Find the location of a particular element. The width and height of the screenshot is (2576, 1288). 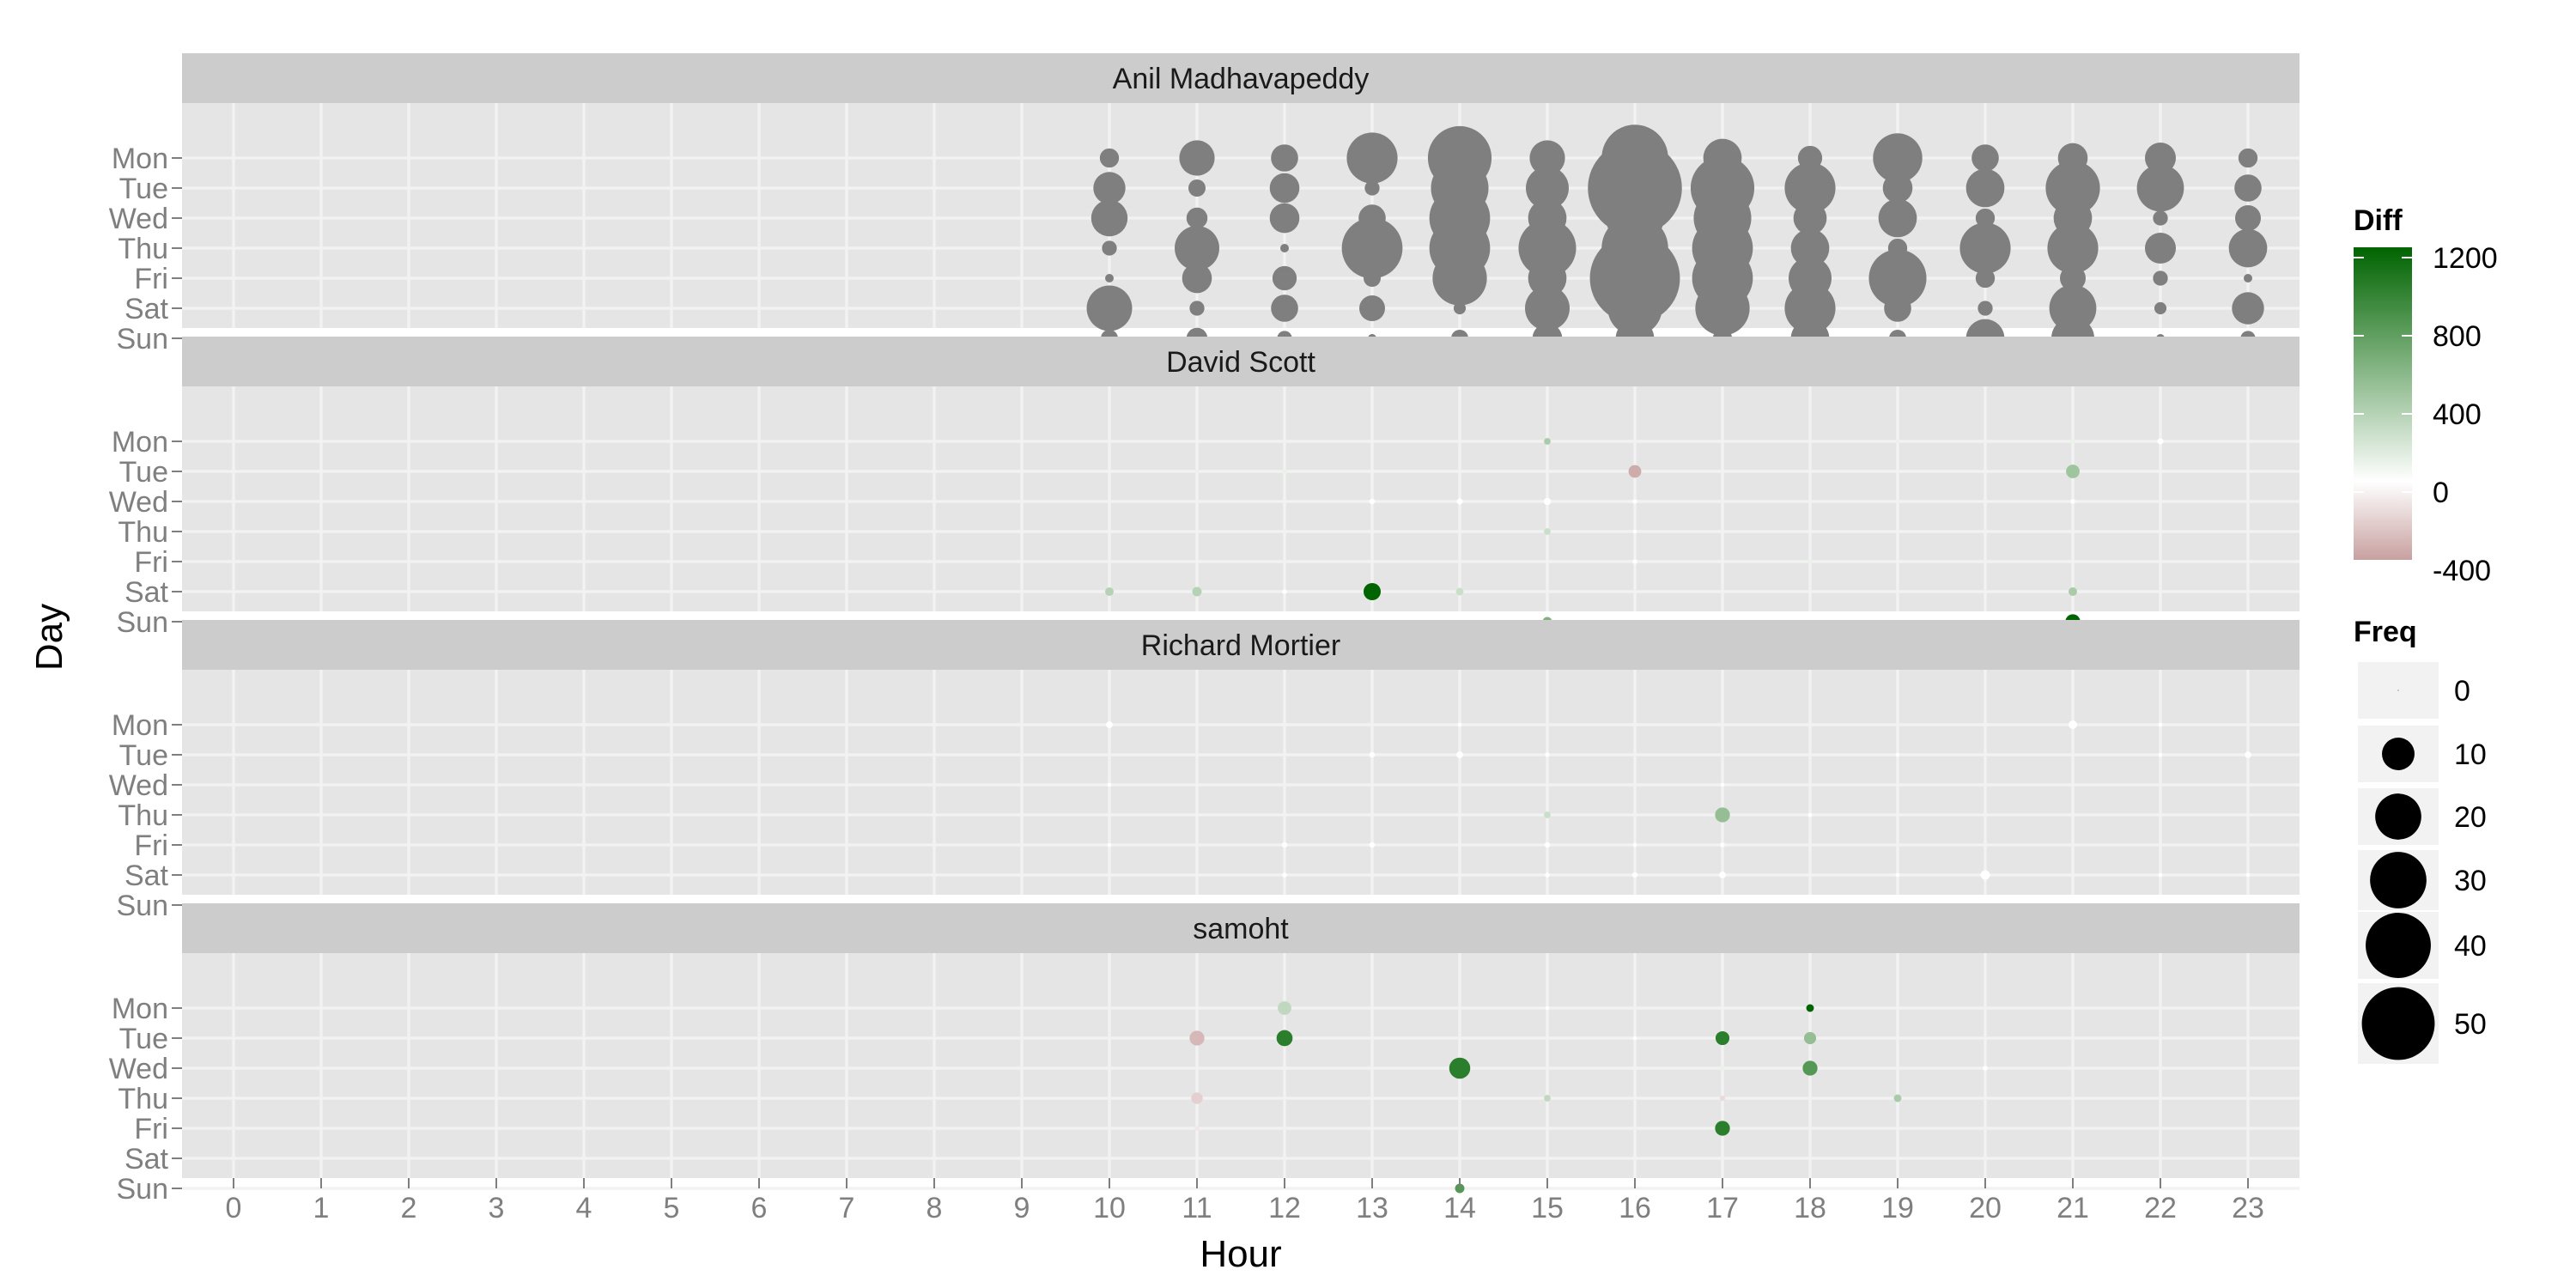

diff-legend-label: 800 is located at coordinates (2457, 336).